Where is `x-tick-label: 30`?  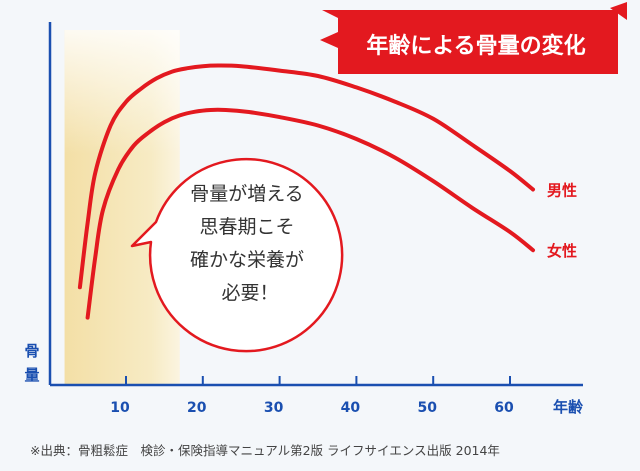
x-tick-label: 30 is located at coordinates (274, 408).